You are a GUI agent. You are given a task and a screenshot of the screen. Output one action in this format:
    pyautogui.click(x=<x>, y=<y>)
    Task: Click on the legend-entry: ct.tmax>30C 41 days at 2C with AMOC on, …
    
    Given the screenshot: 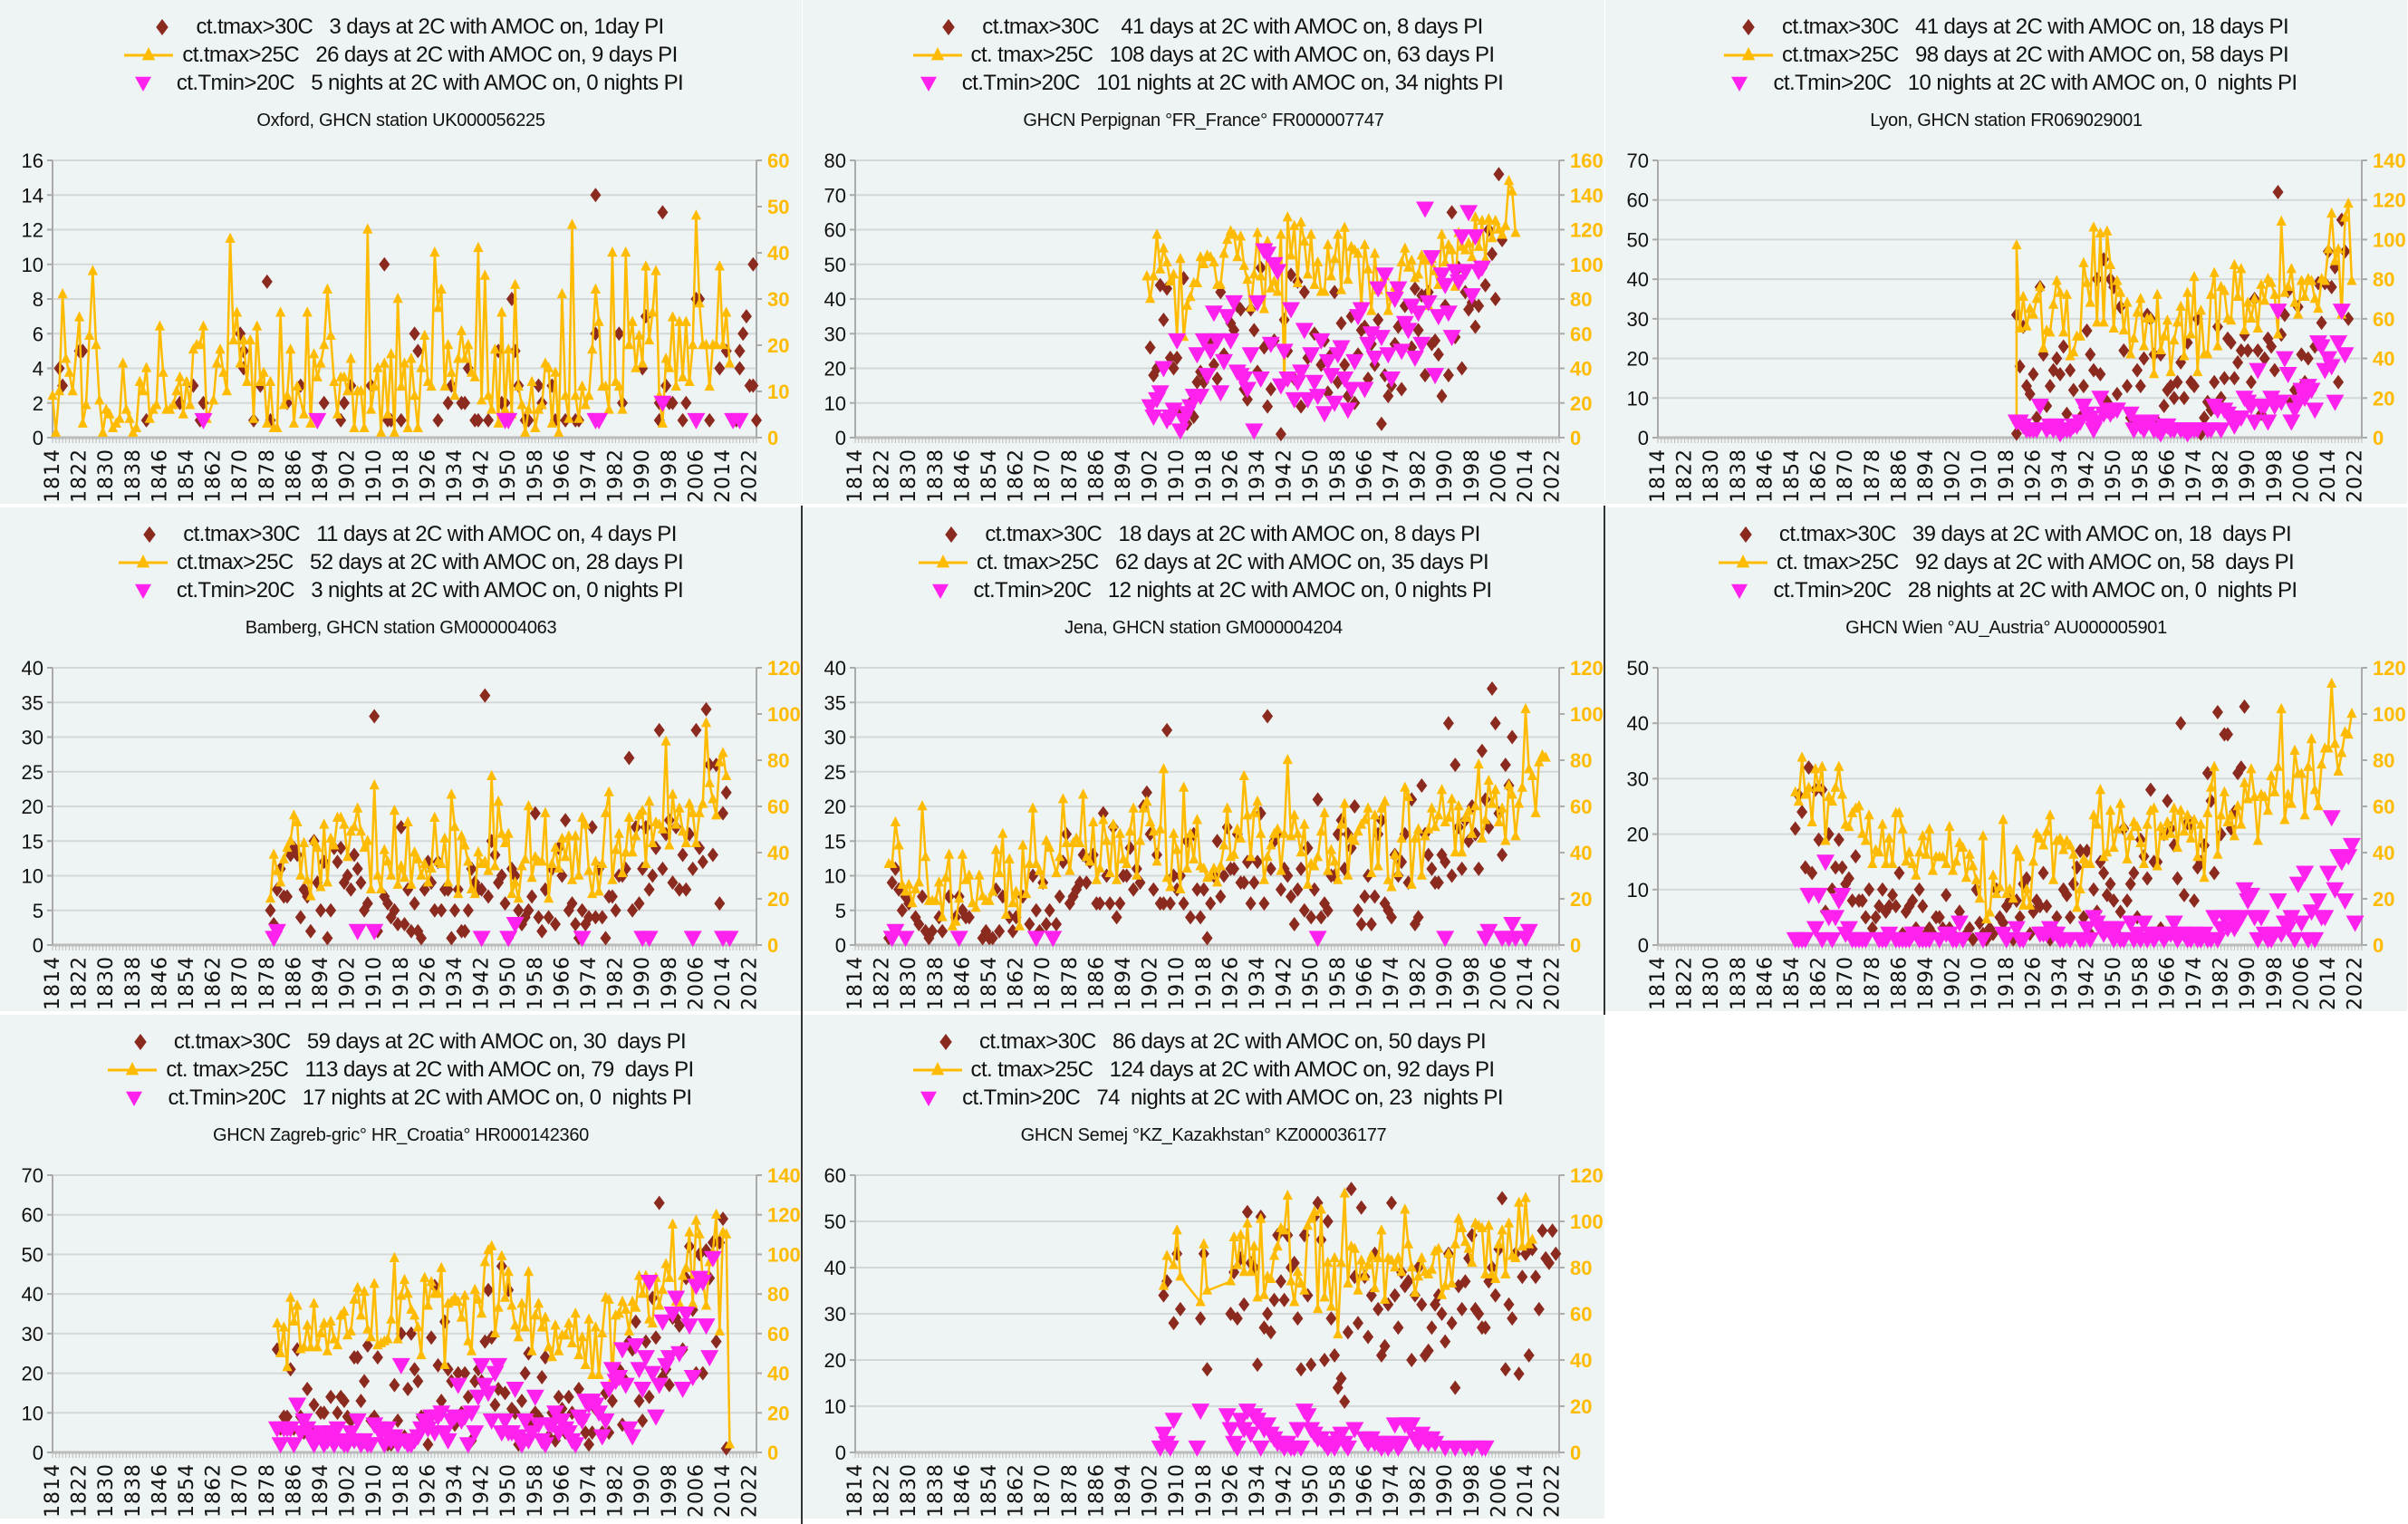 What is the action you would take?
    pyautogui.click(x=1203, y=27)
    